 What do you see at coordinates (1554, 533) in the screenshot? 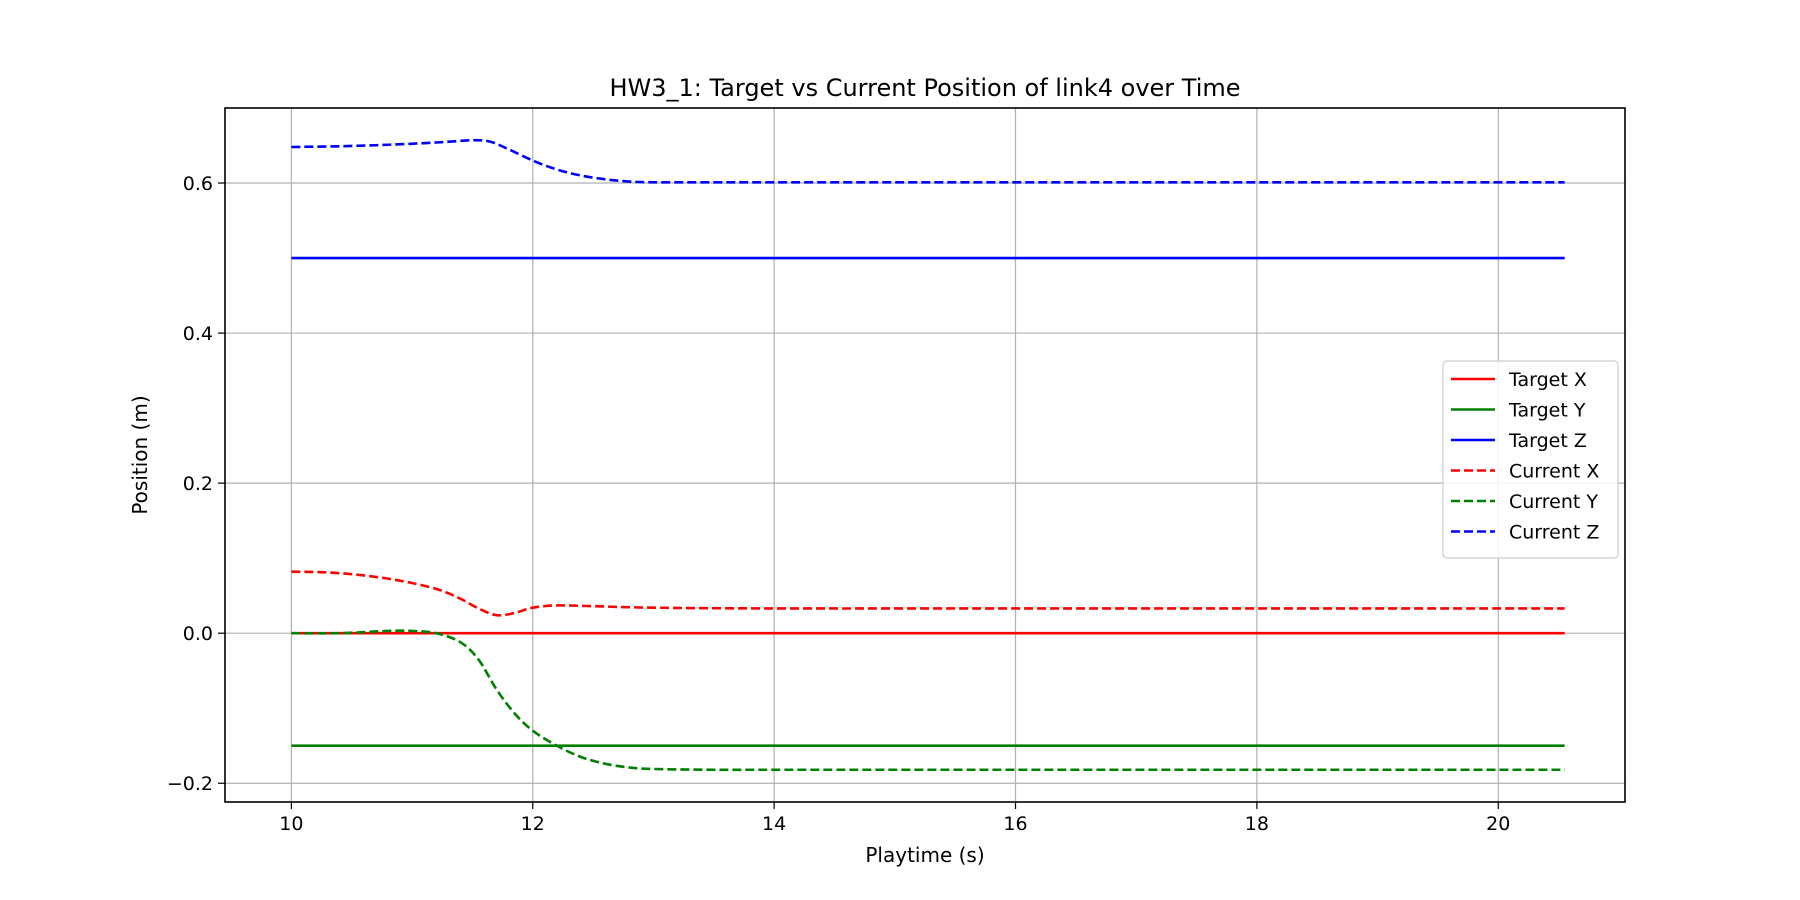
I see `legend-label-current-z: Current Z` at bounding box center [1554, 533].